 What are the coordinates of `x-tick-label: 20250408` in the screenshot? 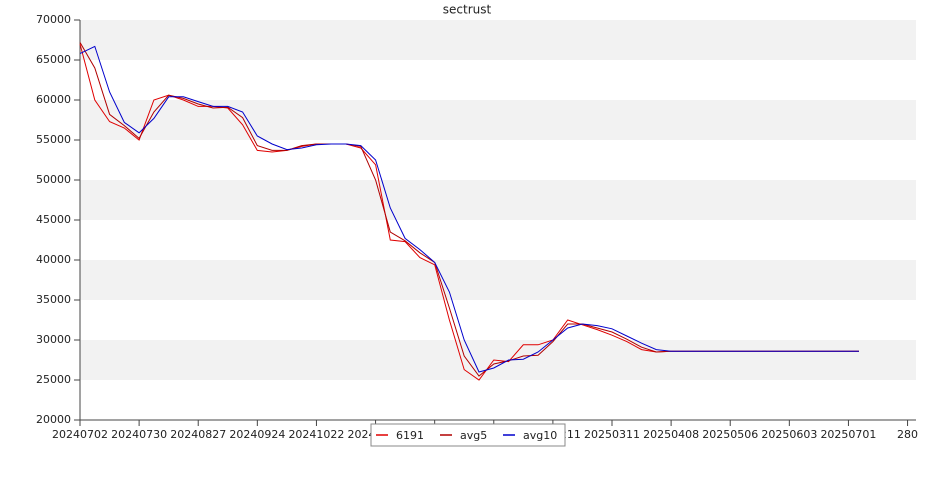 It's located at (671, 434).